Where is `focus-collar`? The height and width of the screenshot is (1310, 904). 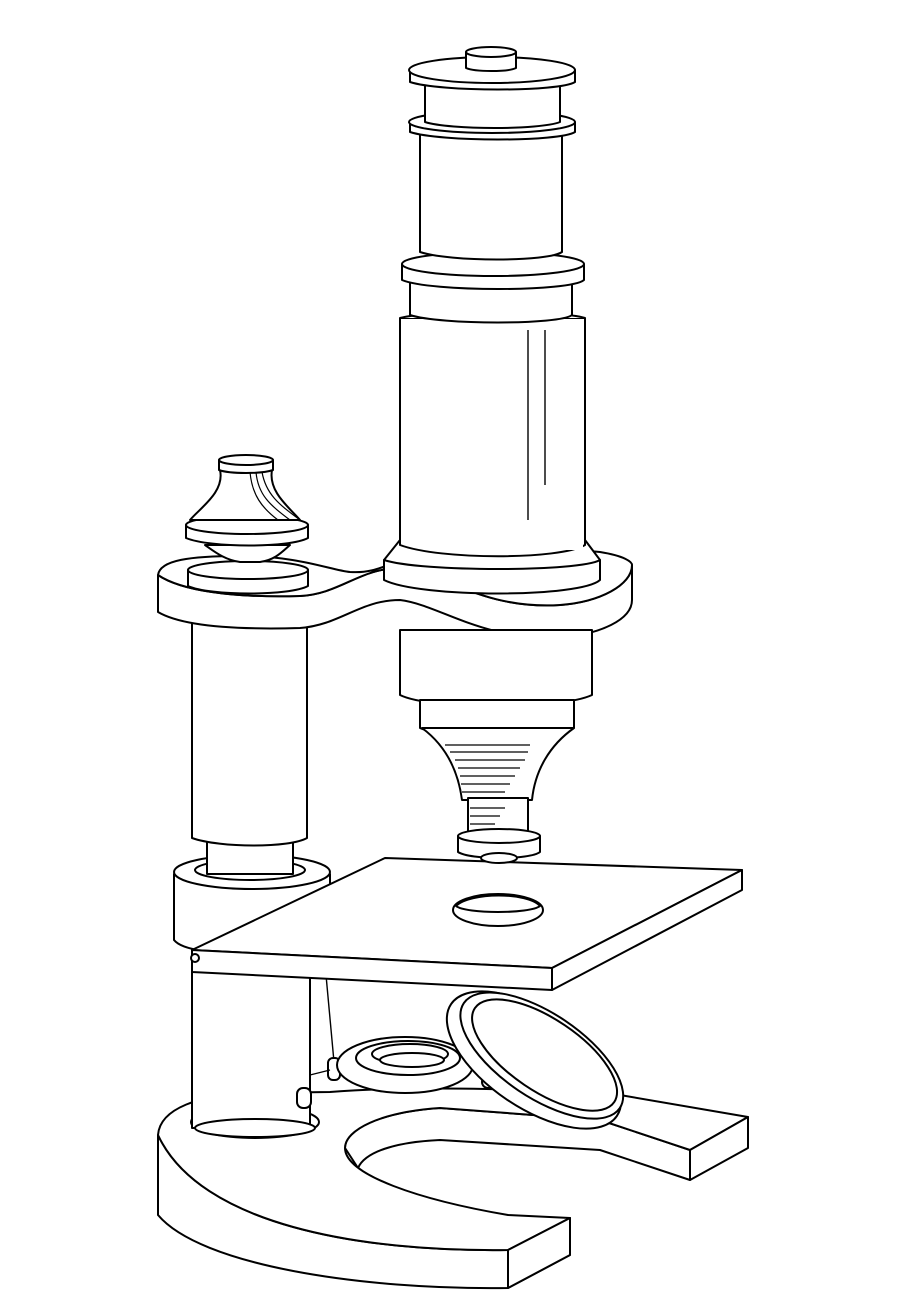
focus-collar is located at coordinates (493, 287).